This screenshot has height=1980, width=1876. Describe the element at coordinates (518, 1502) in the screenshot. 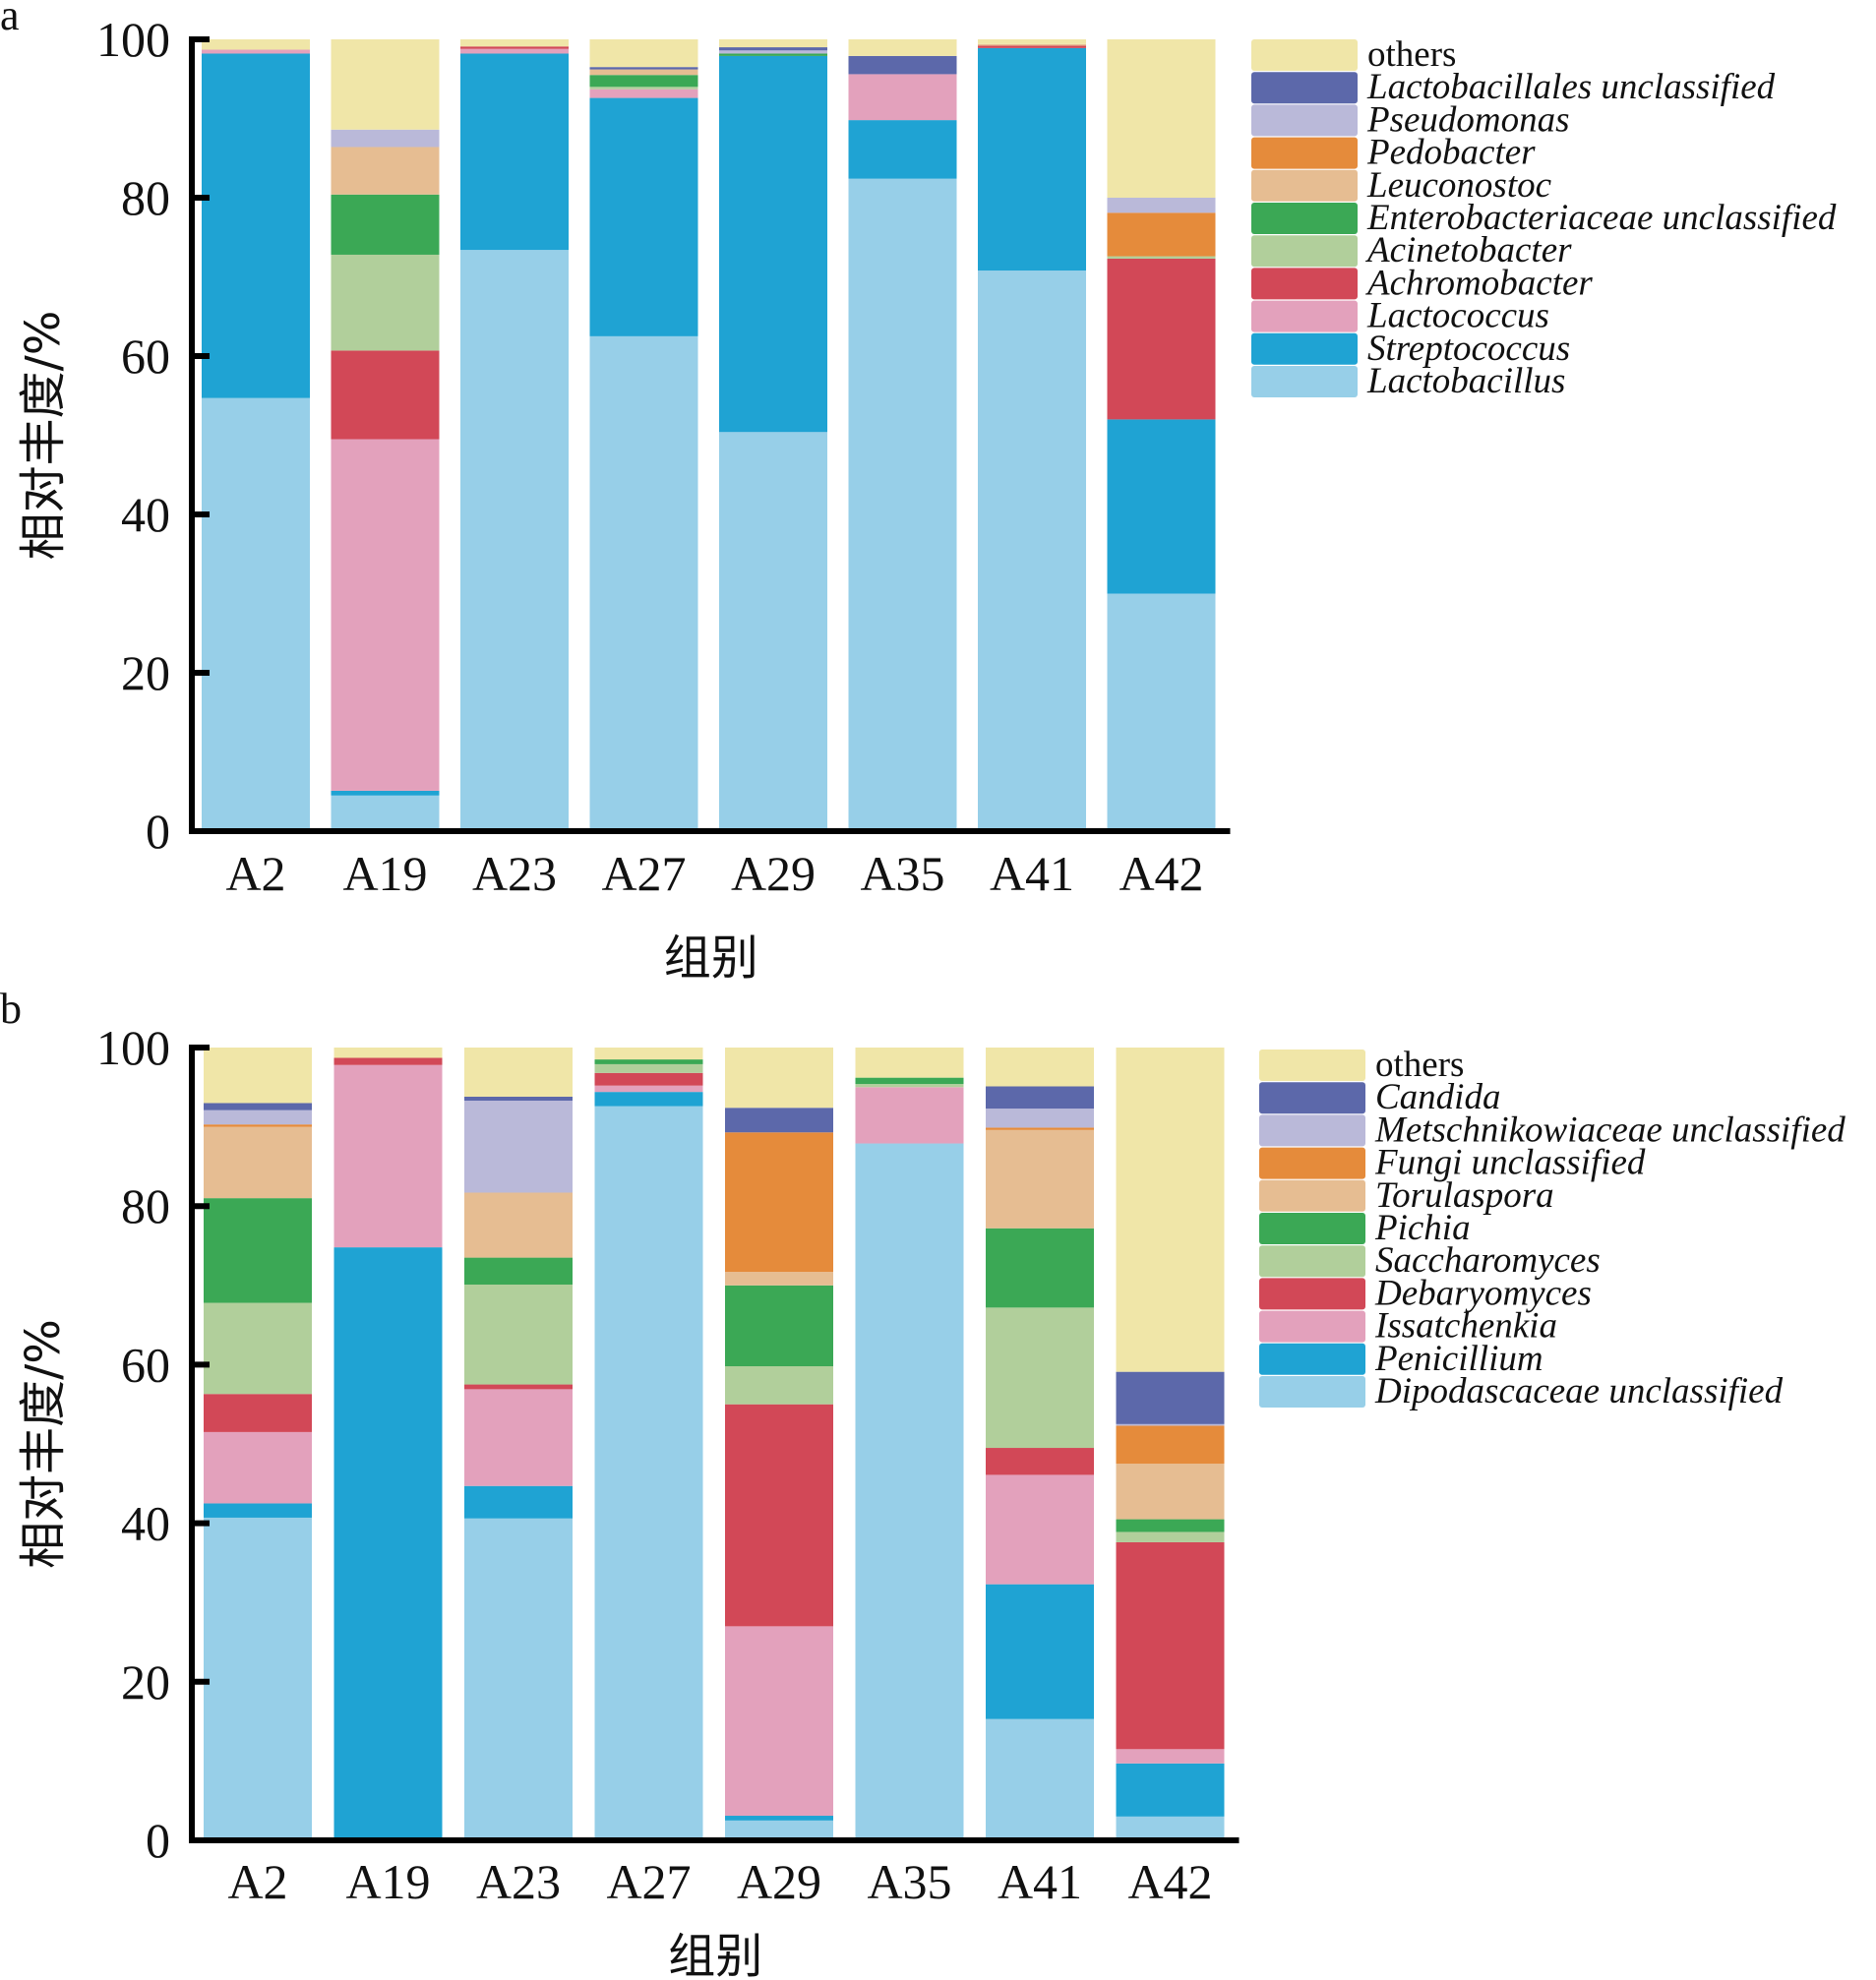

I see `bar-segment-A23-penicillium` at that location.